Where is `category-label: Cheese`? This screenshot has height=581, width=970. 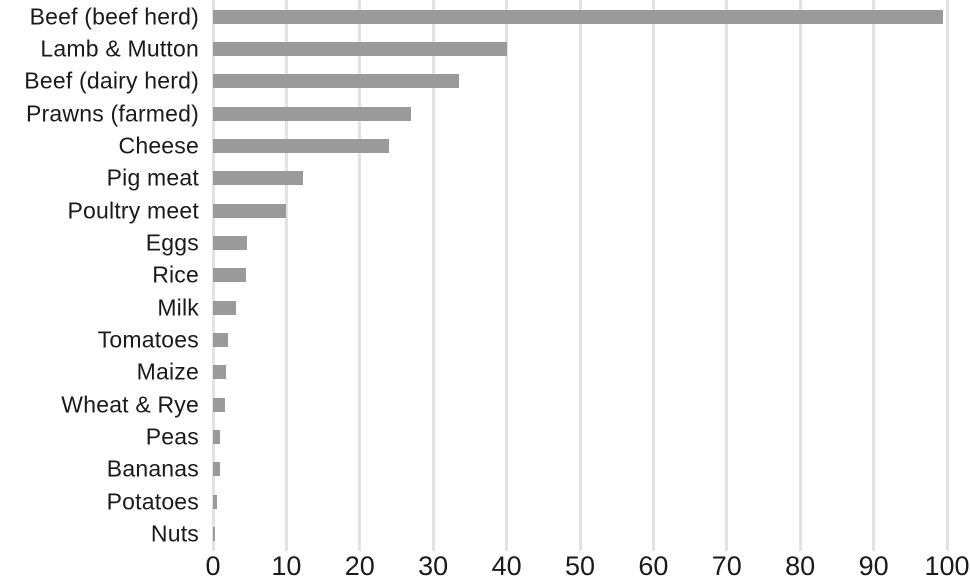
category-label: Cheese is located at coordinates (158, 145).